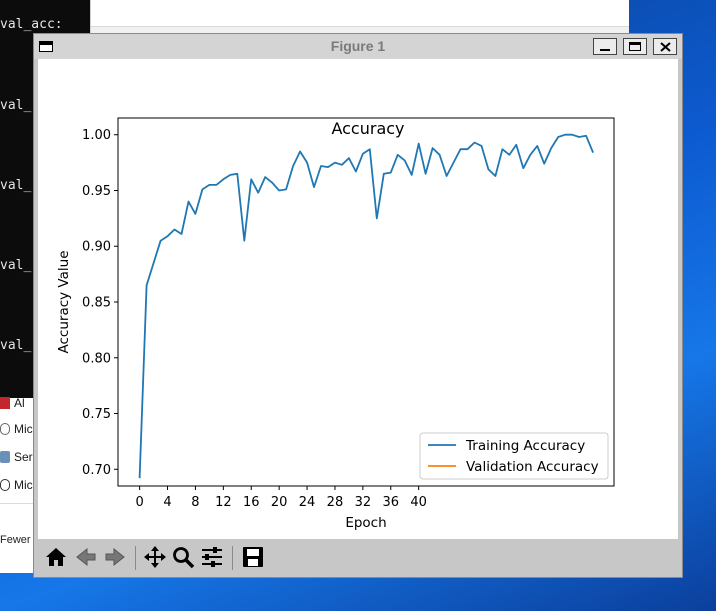  What do you see at coordinates (5, 457) in the screenshot?
I see `gear-icon` at bounding box center [5, 457].